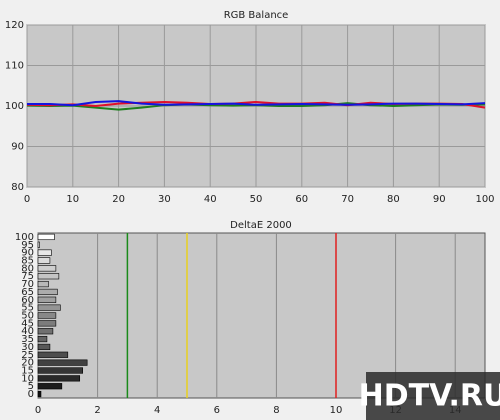  I want to click on y-tick-label: 45, so click(27, 323).